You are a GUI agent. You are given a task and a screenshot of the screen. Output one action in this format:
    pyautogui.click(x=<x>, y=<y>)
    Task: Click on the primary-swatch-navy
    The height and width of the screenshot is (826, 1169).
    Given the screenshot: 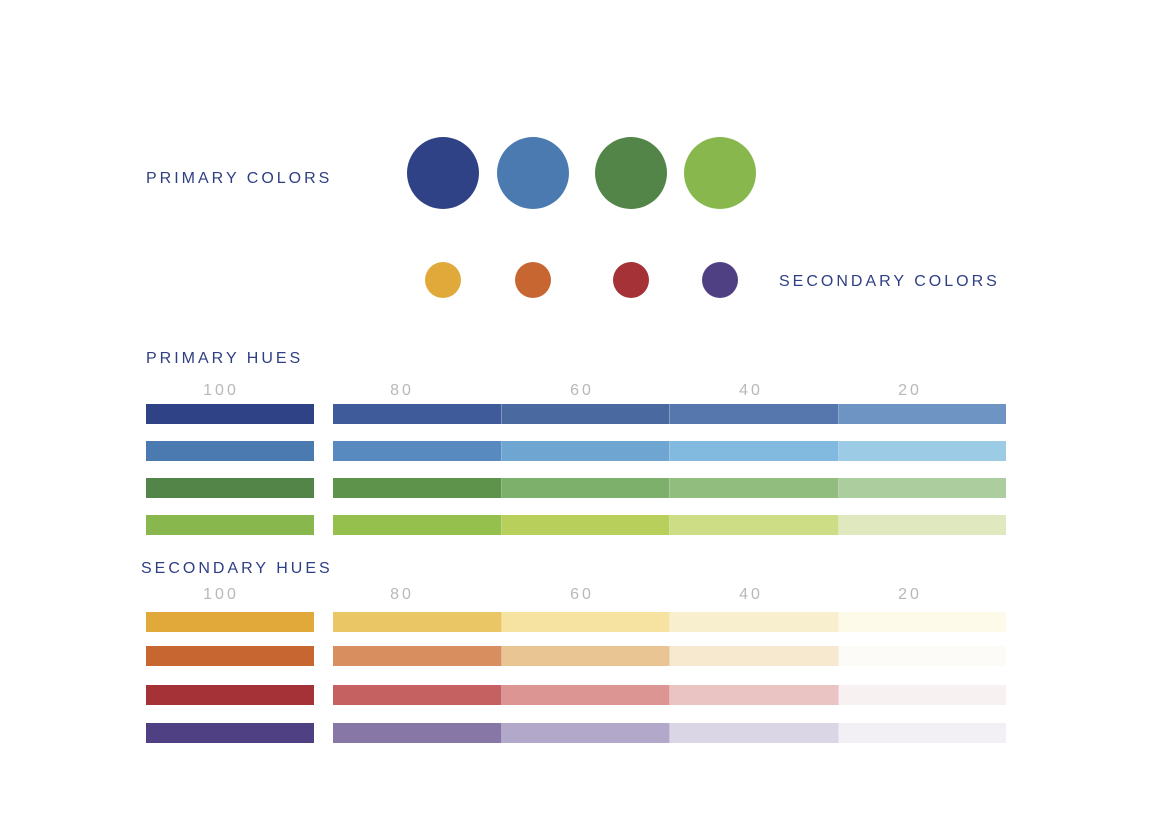 What is the action you would take?
    pyautogui.click(x=443, y=173)
    